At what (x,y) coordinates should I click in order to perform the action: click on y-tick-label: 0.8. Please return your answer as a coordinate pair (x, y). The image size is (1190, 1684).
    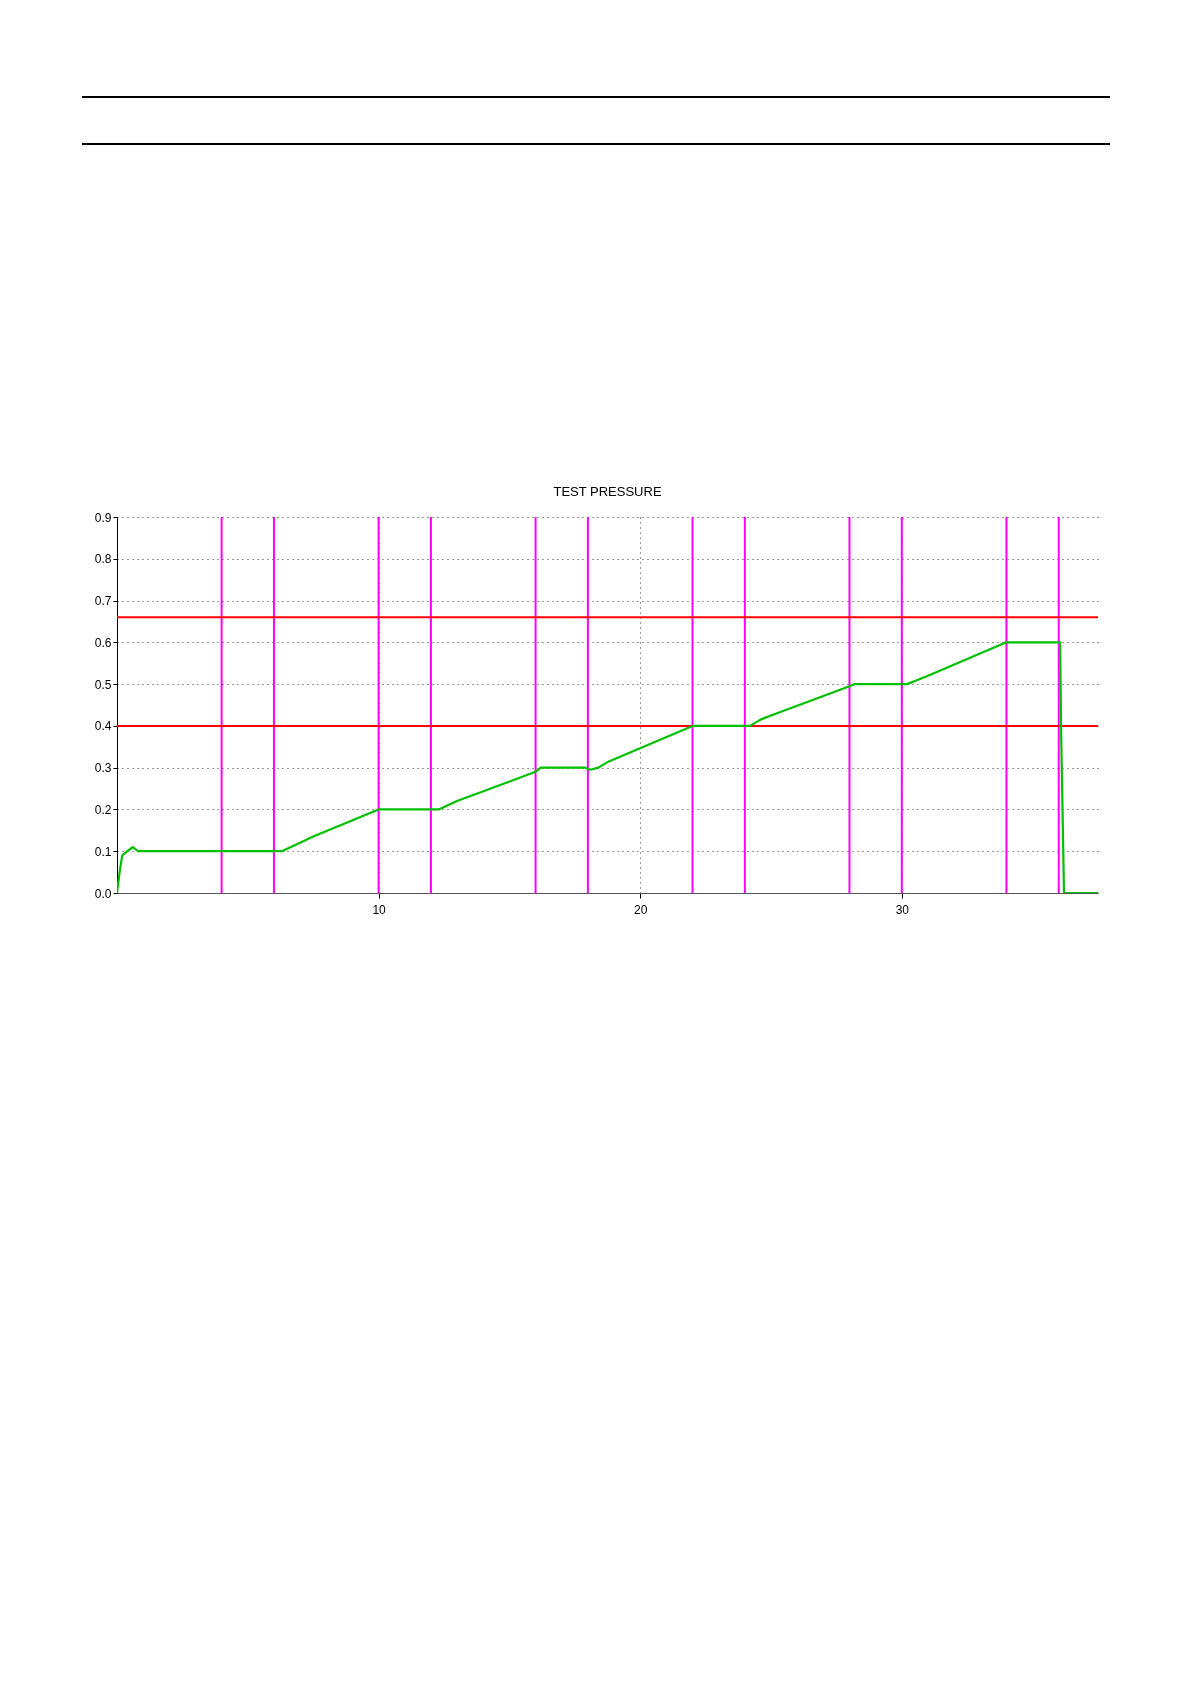
    Looking at the image, I should click on (103, 559).